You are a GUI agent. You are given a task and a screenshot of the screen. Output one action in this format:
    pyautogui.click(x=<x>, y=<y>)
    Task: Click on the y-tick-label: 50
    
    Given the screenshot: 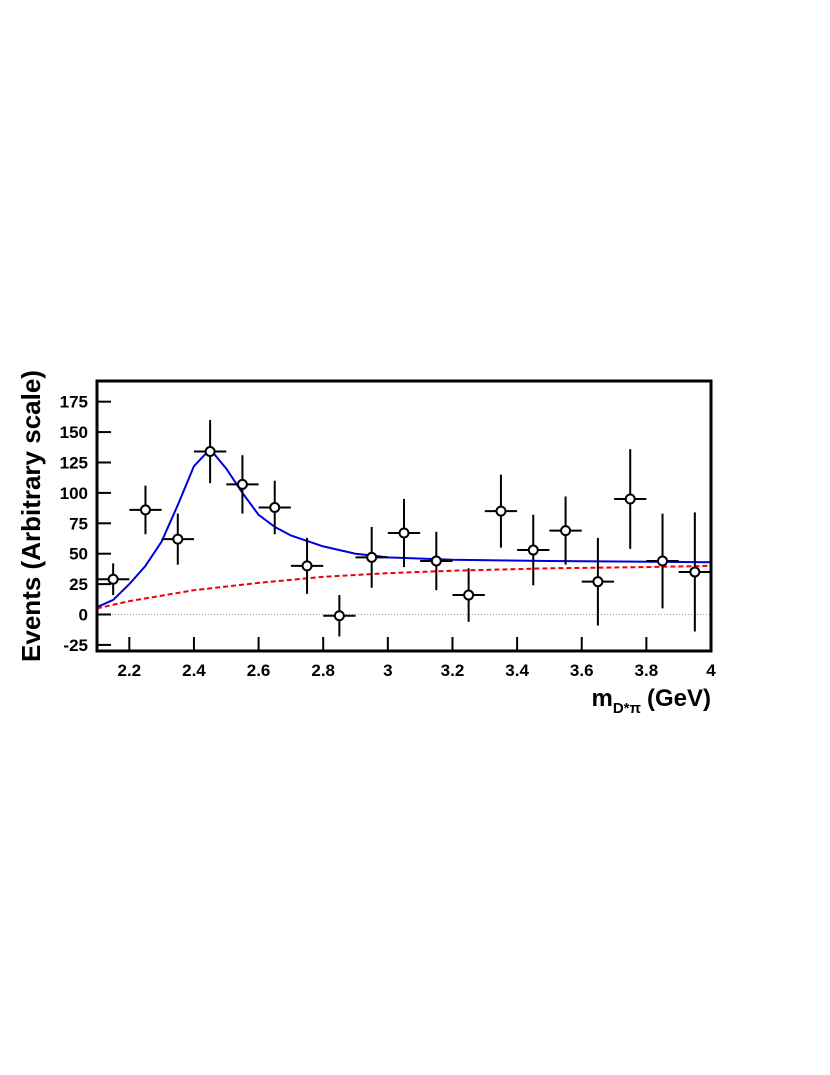 What is the action you would take?
    pyautogui.click(x=78, y=554)
    